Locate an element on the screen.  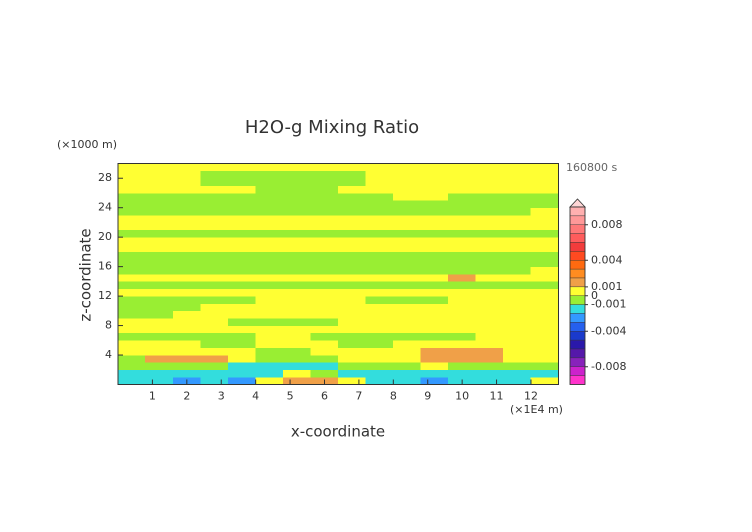
y-tick-label: 4 is located at coordinates (108, 354).